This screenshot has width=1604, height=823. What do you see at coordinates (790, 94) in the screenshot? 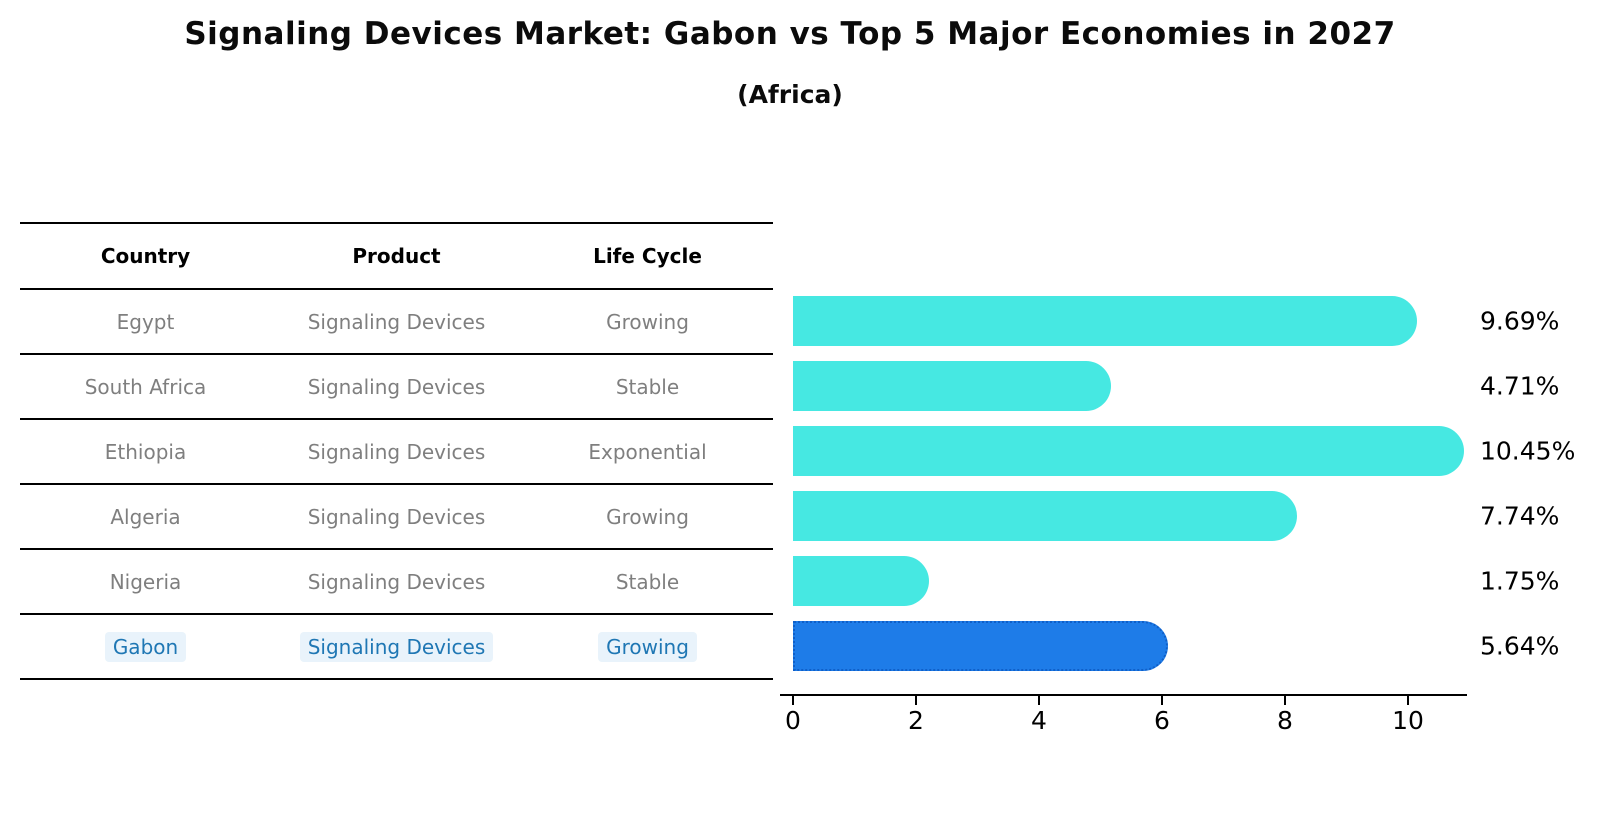
I see `chart-subtitle: (Africa)` at bounding box center [790, 94].